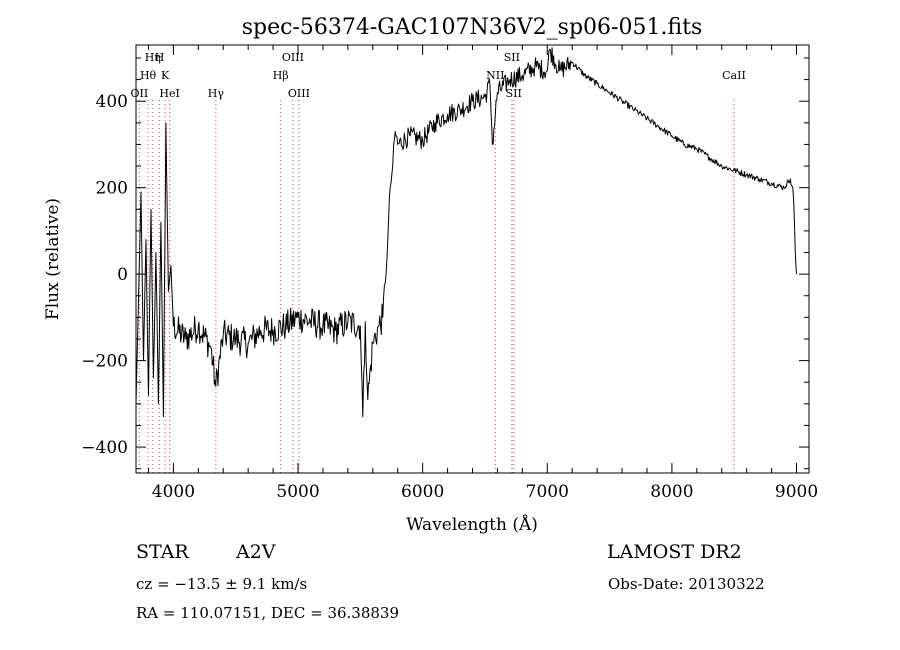  I want to click on x-tick-label: 8000, so click(671, 492).